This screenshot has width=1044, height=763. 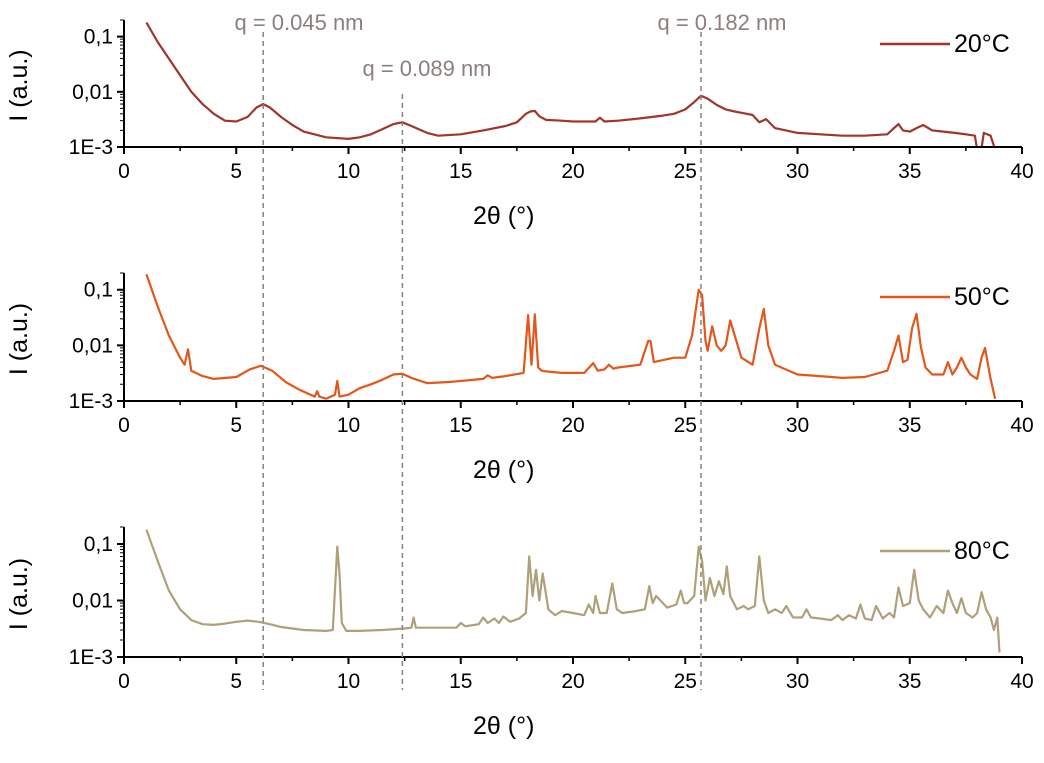 What do you see at coordinates (982, 44) in the screenshot?
I see `legend-label: 20°C` at bounding box center [982, 44].